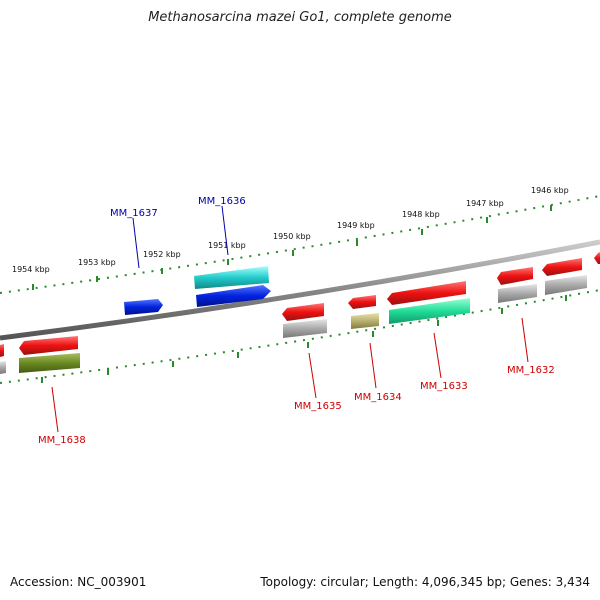  I want to click on tick-label: 1952 kbp, so click(162, 254).